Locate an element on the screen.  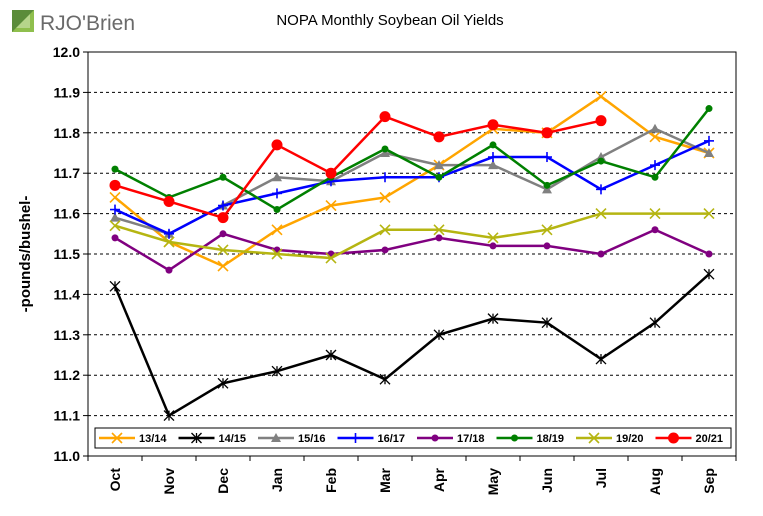
y-tick-label: 11.1 is located at coordinates (67, 416).